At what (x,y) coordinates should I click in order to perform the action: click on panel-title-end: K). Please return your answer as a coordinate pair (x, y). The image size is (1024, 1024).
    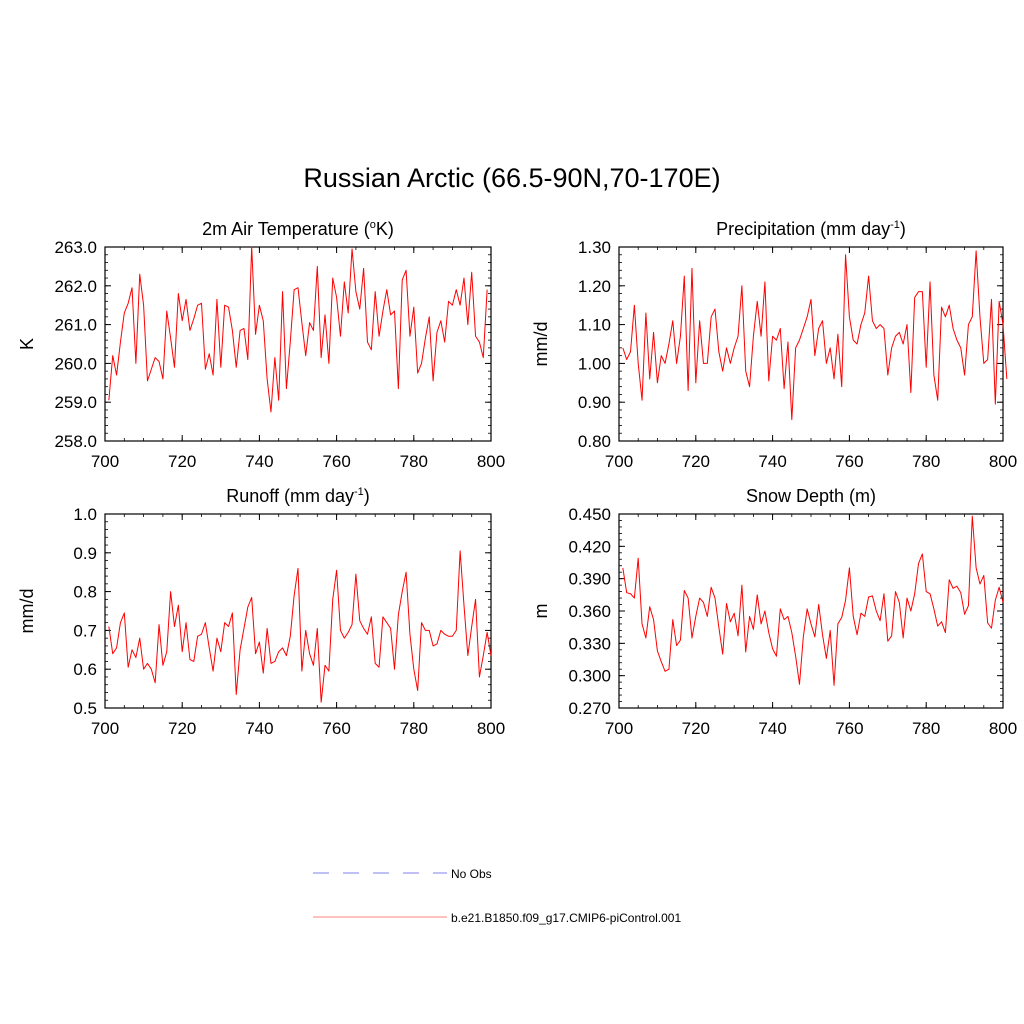
    Looking at the image, I should click on (385, 229).